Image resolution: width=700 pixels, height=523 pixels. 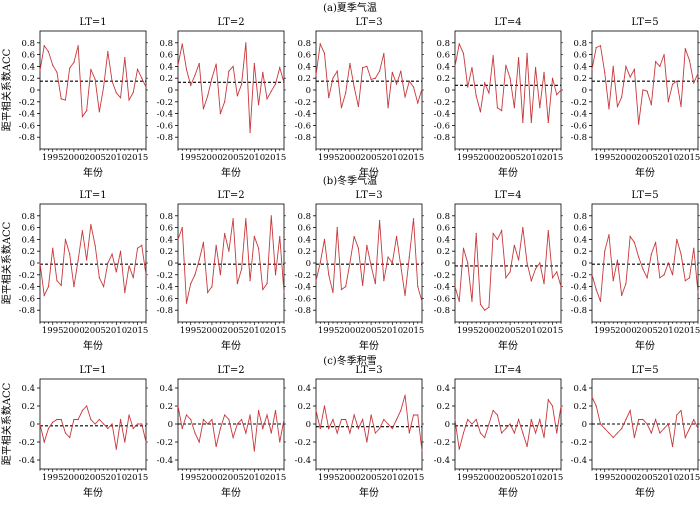 I want to click on panel-title: LT=1, so click(x=92, y=370).